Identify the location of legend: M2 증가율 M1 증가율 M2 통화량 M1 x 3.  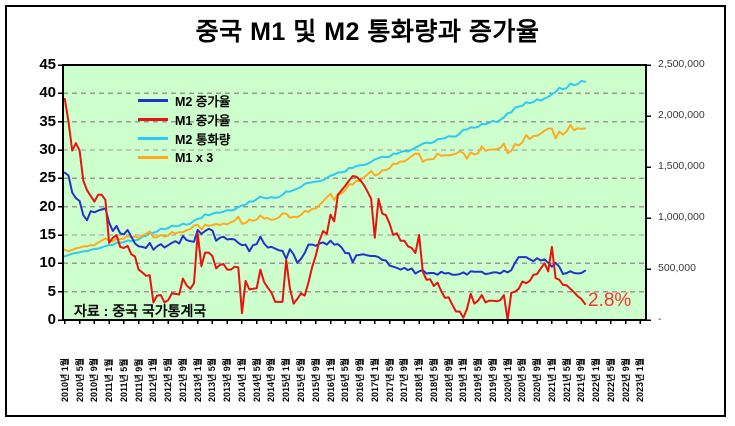
(184, 129).